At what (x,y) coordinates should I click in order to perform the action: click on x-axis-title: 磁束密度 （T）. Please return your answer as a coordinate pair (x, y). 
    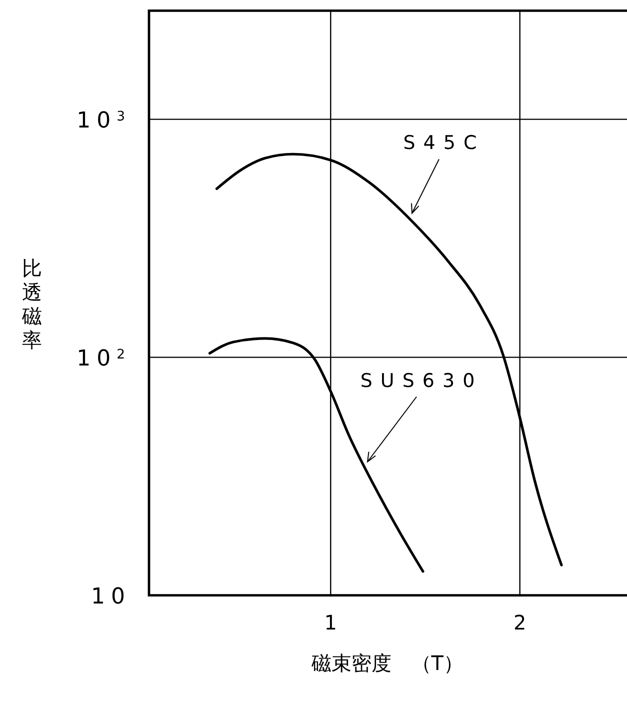
    Looking at the image, I should click on (387, 663).